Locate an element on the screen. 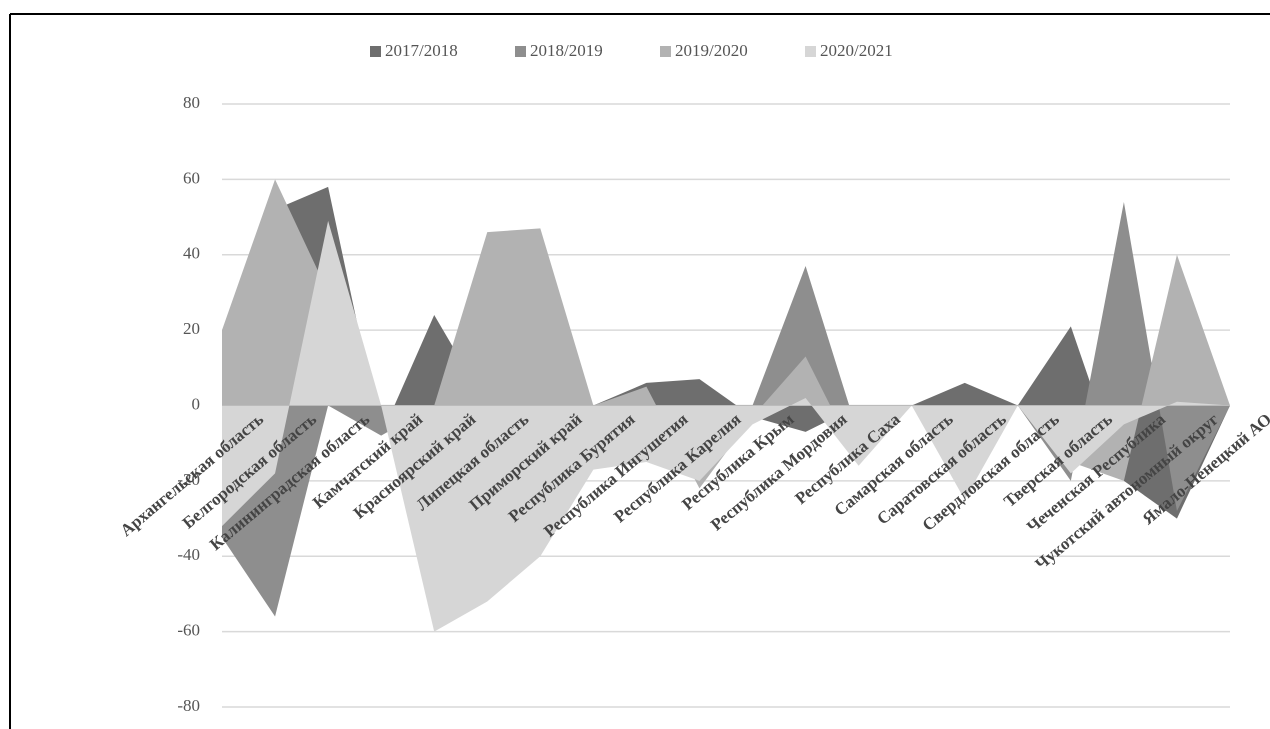 This screenshot has height=729, width=1270. legend-label: 2019/2020 is located at coordinates (711, 50).